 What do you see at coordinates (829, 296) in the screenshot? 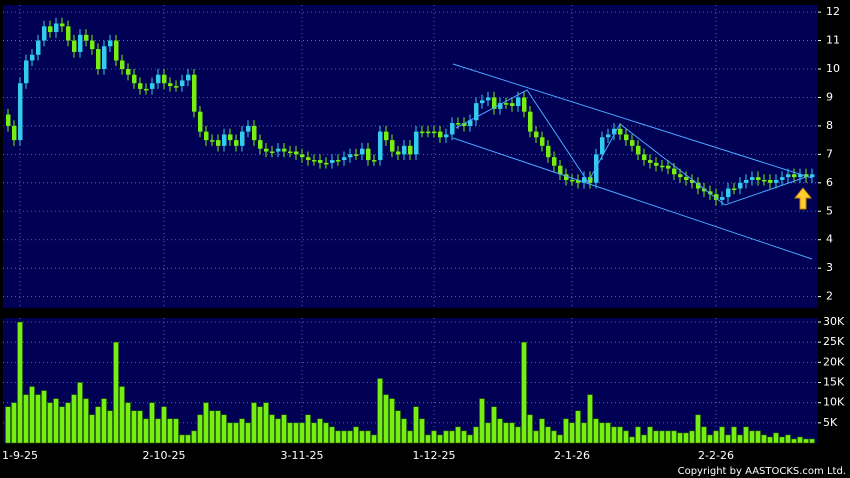
I see `y-tick-label: 2` at bounding box center [829, 296].